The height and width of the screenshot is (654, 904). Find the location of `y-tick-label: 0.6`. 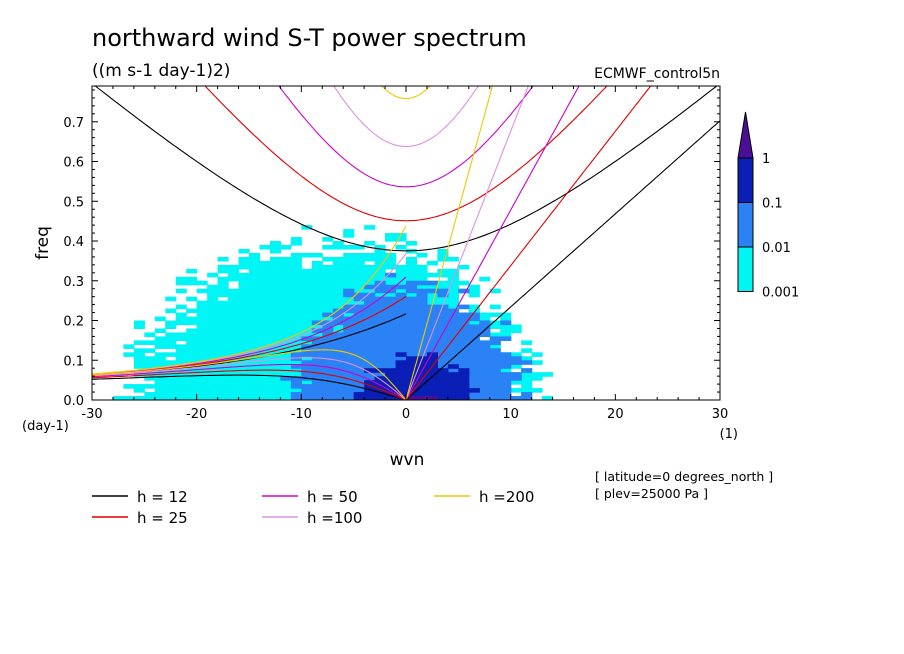

y-tick-label: 0.6 is located at coordinates (73, 163).